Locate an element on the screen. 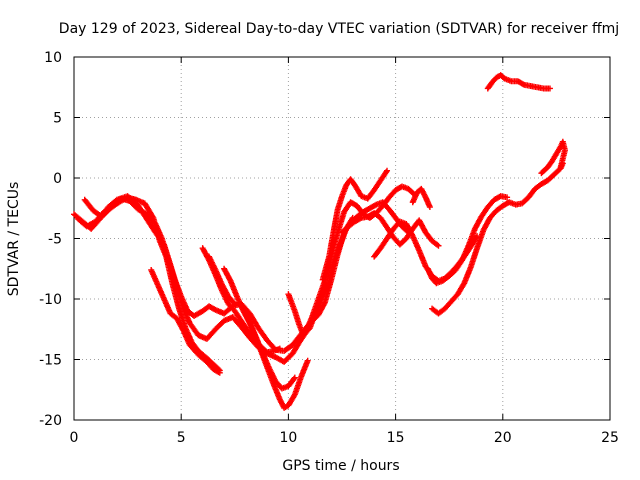 The image size is (640, 480). x-tick-label: 5 is located at coordinates (181, 438).